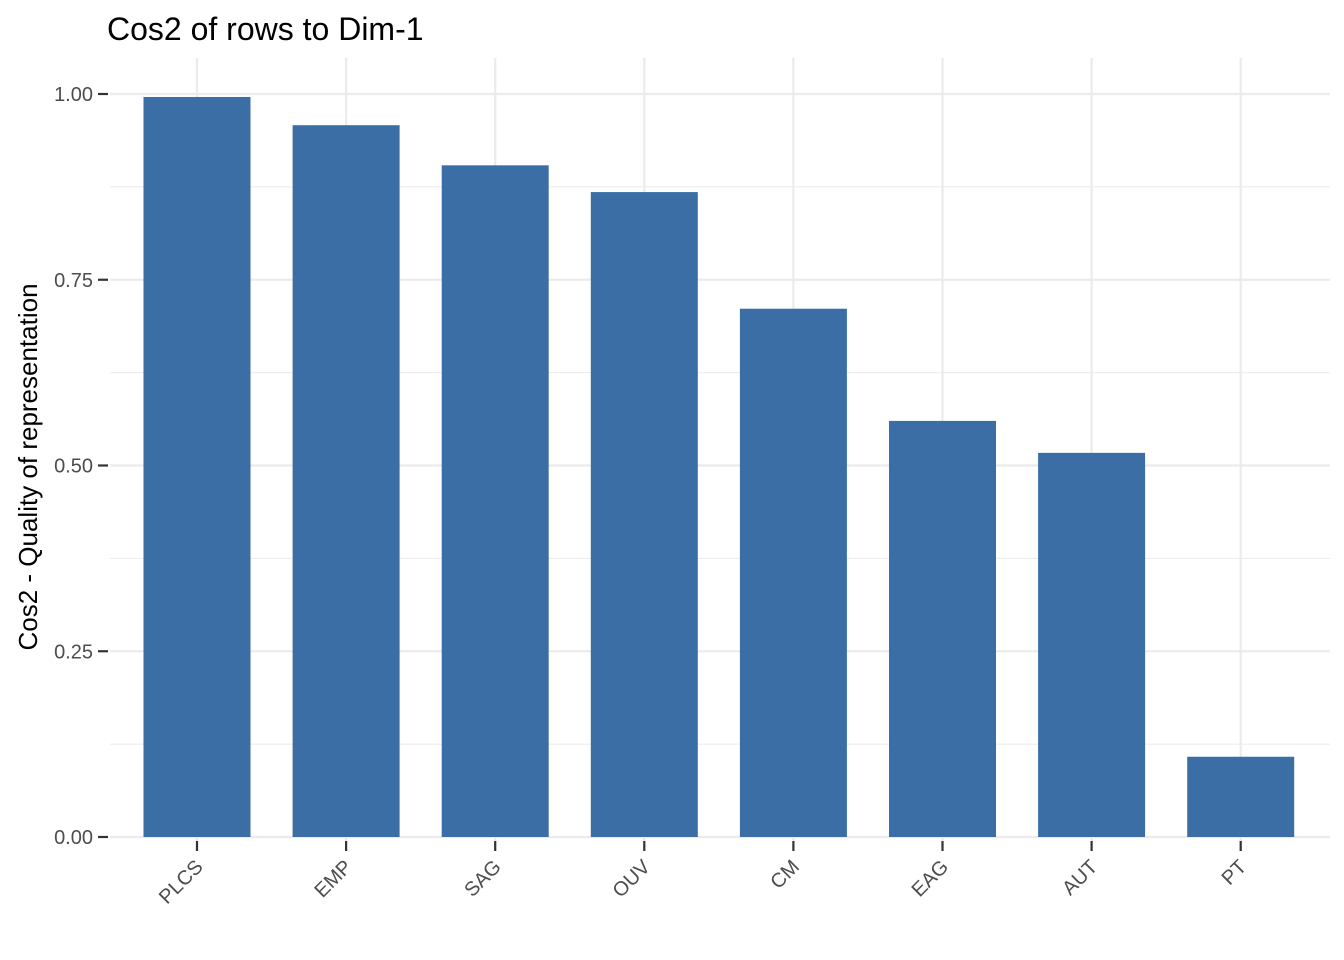 Image resolution: width=1344 pixels, height=960 pixels. Describe the element at coordinates (930, 878) in the screenshot. I see `x-tick-label: EAG` at that location.